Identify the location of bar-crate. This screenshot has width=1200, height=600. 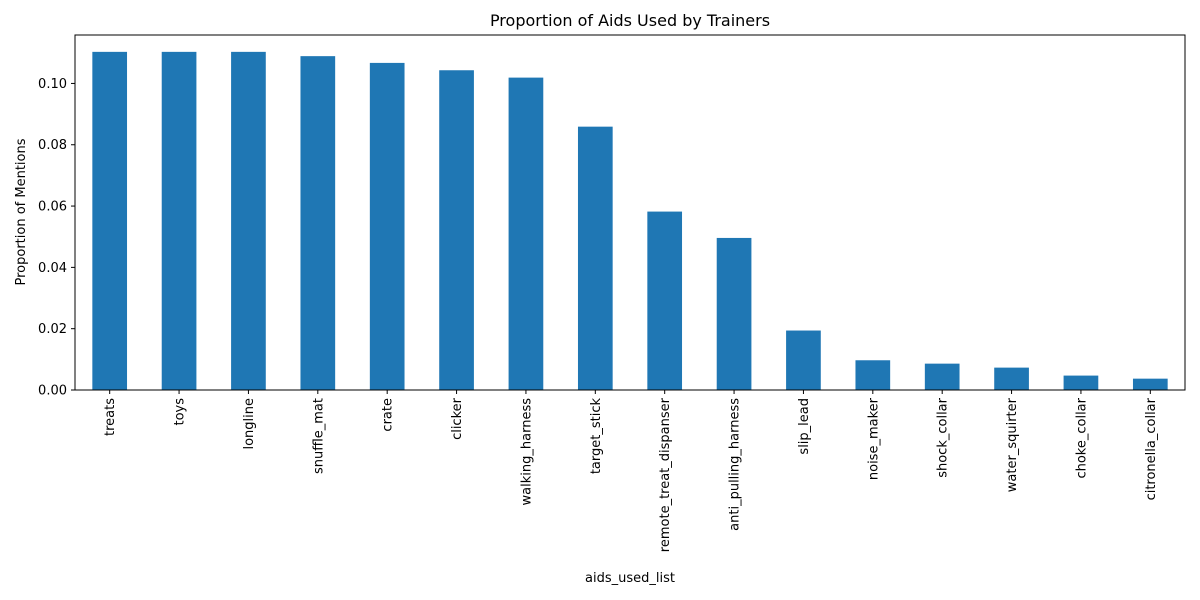
(387, 226).